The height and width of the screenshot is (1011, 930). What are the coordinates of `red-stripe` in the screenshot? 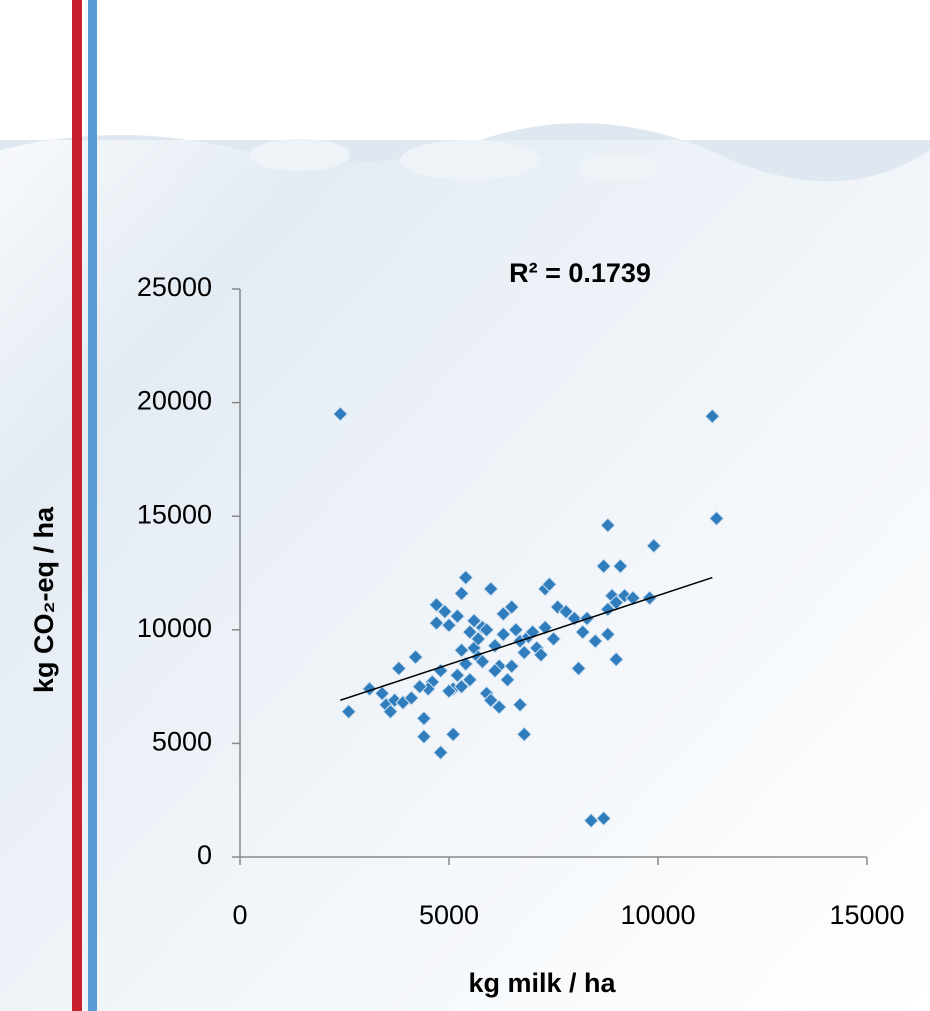 It's located at (77, 505).